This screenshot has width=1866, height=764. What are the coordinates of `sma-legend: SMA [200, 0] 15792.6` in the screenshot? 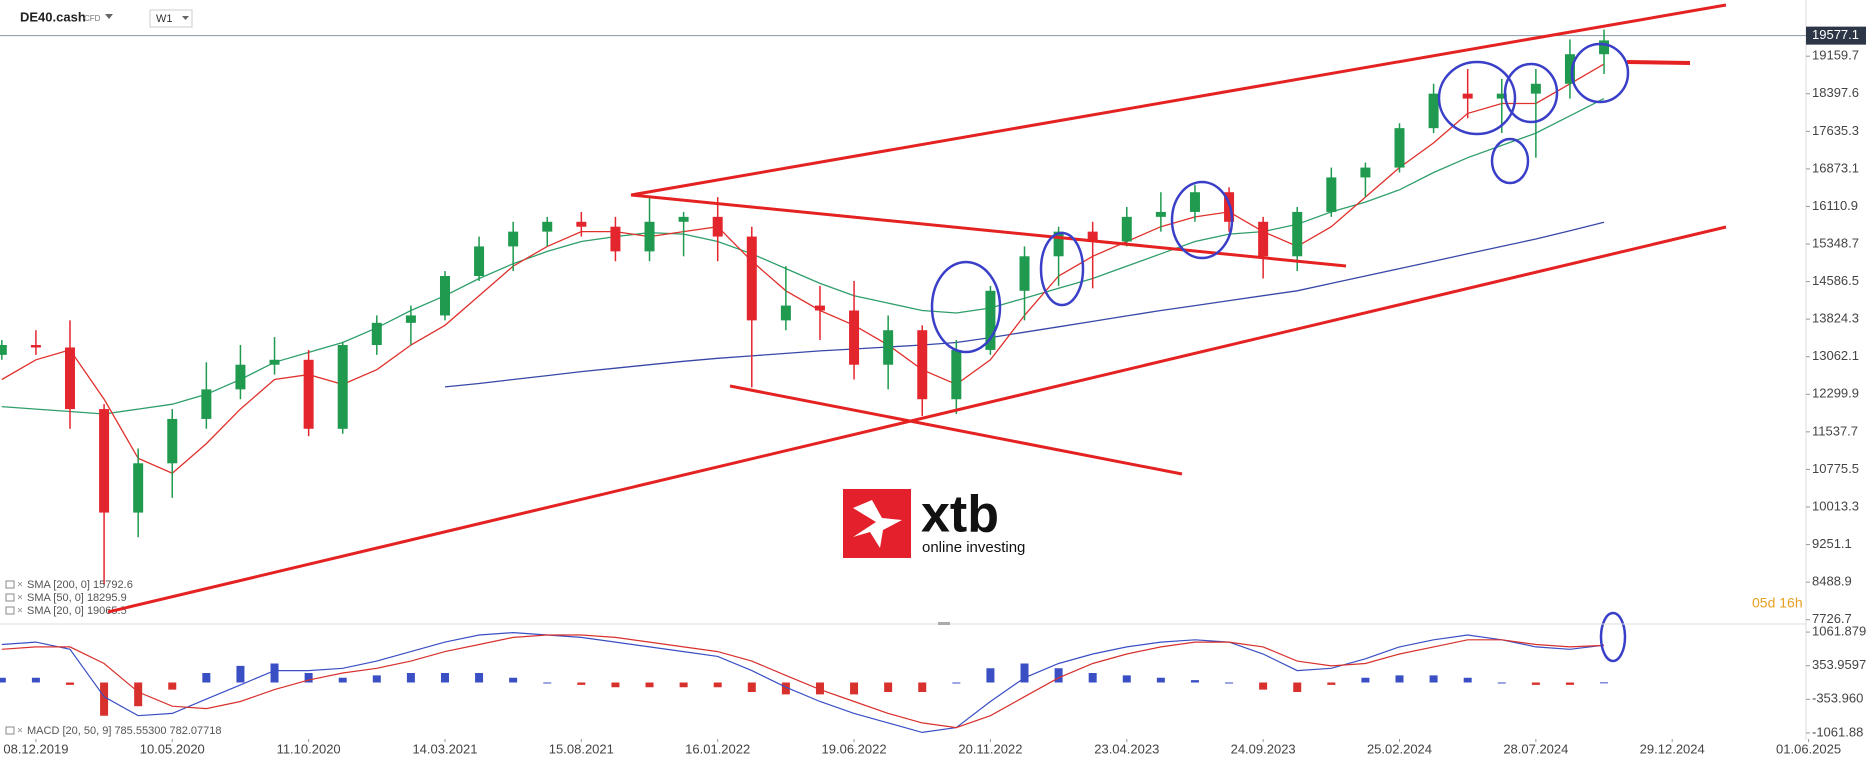 It's located at (80, 585).